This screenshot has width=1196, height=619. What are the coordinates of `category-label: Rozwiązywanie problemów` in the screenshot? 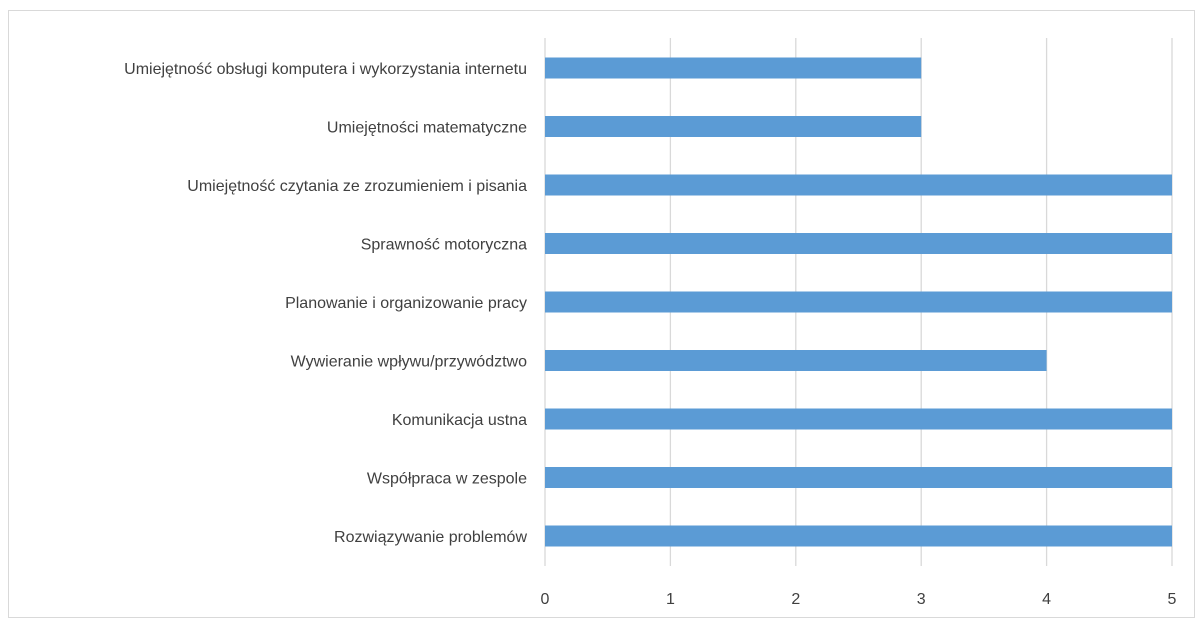 It's located at (430, 537).